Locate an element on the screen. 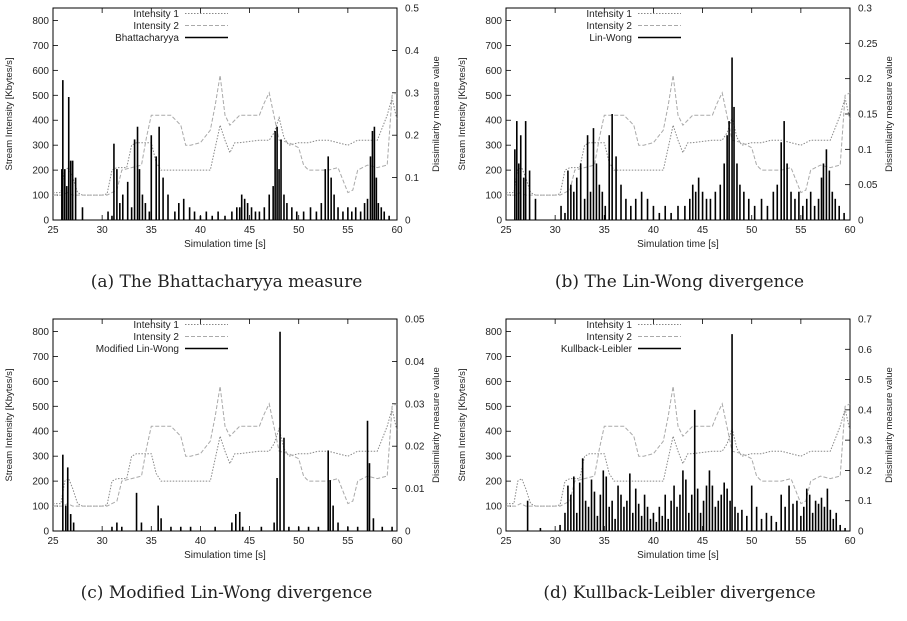  y2-tick-label: 0.1 is located at coordinates (865, 501).